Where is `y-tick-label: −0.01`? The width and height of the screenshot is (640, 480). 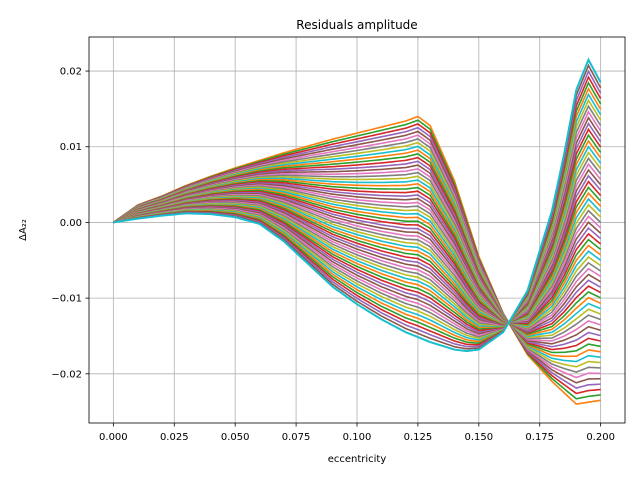 y-tick-label: −0.01 is located at coordinates (66, 299).